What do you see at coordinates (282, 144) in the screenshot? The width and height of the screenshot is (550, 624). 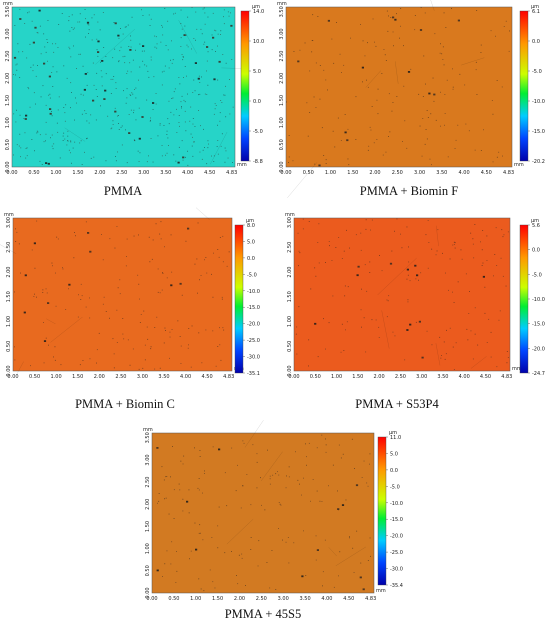 I see `y-tick-label: 0.50` at bounding box center [282, 144].